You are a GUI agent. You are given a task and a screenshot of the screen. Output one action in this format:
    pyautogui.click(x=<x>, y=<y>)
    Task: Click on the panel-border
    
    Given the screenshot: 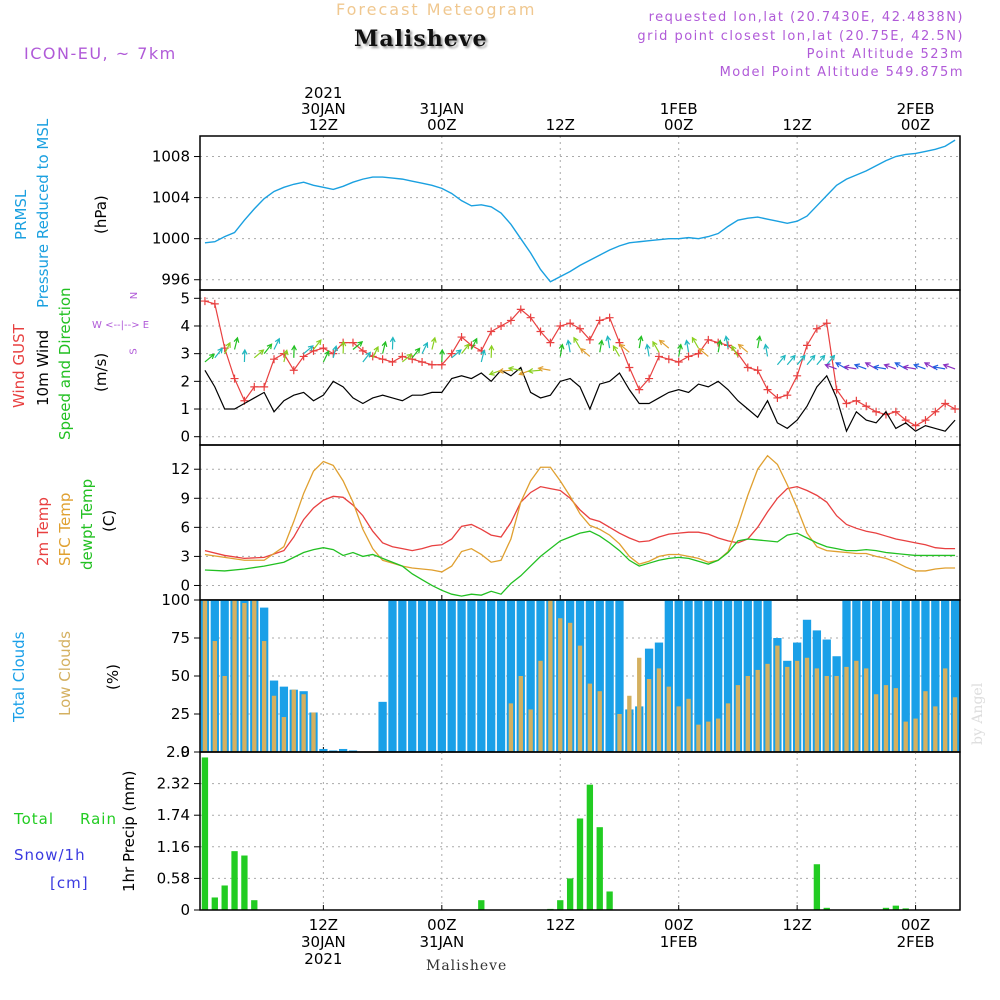 What is the action you would take?
    pyautogui.click(x=580, y=213)
    